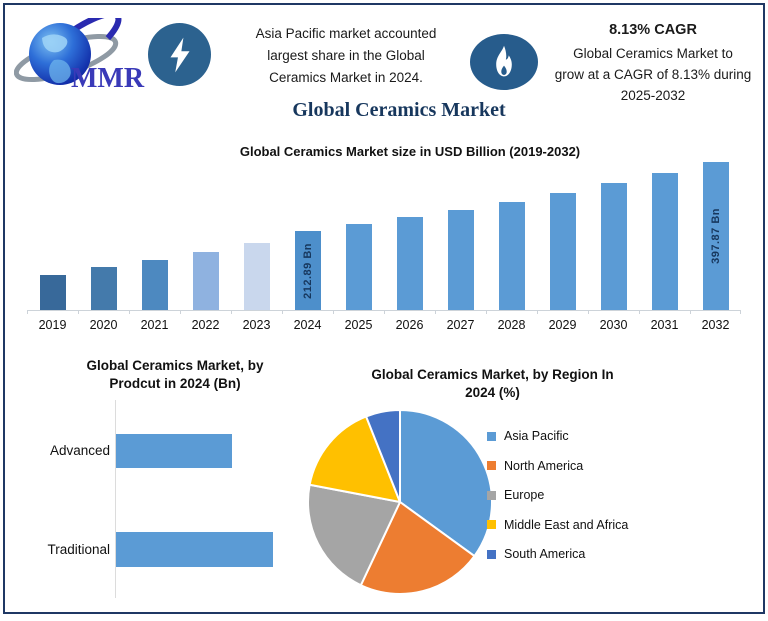 Image resolution: width=768 pixels, height=621 pixels. Describe the element at coordinates (544, 465) in the screenshot. I see `legend-label: North America` at that location.